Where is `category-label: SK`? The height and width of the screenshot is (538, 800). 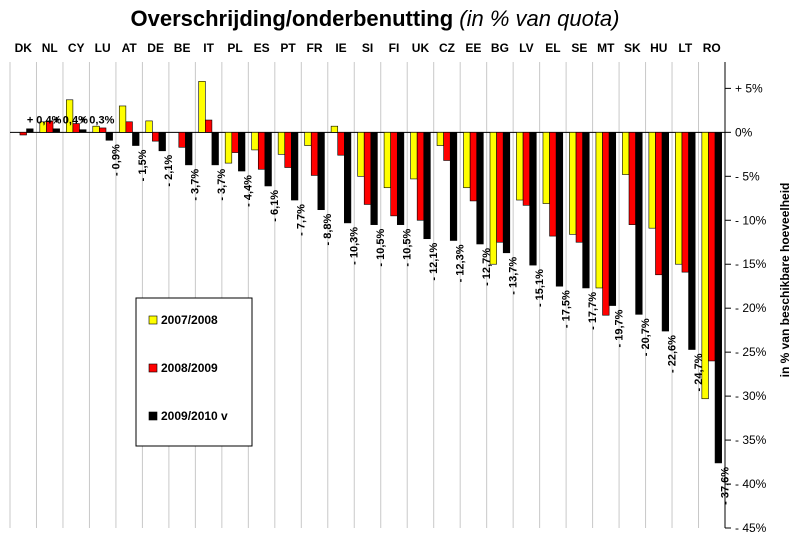 category-label: SK is located at coordinates (632, 48).